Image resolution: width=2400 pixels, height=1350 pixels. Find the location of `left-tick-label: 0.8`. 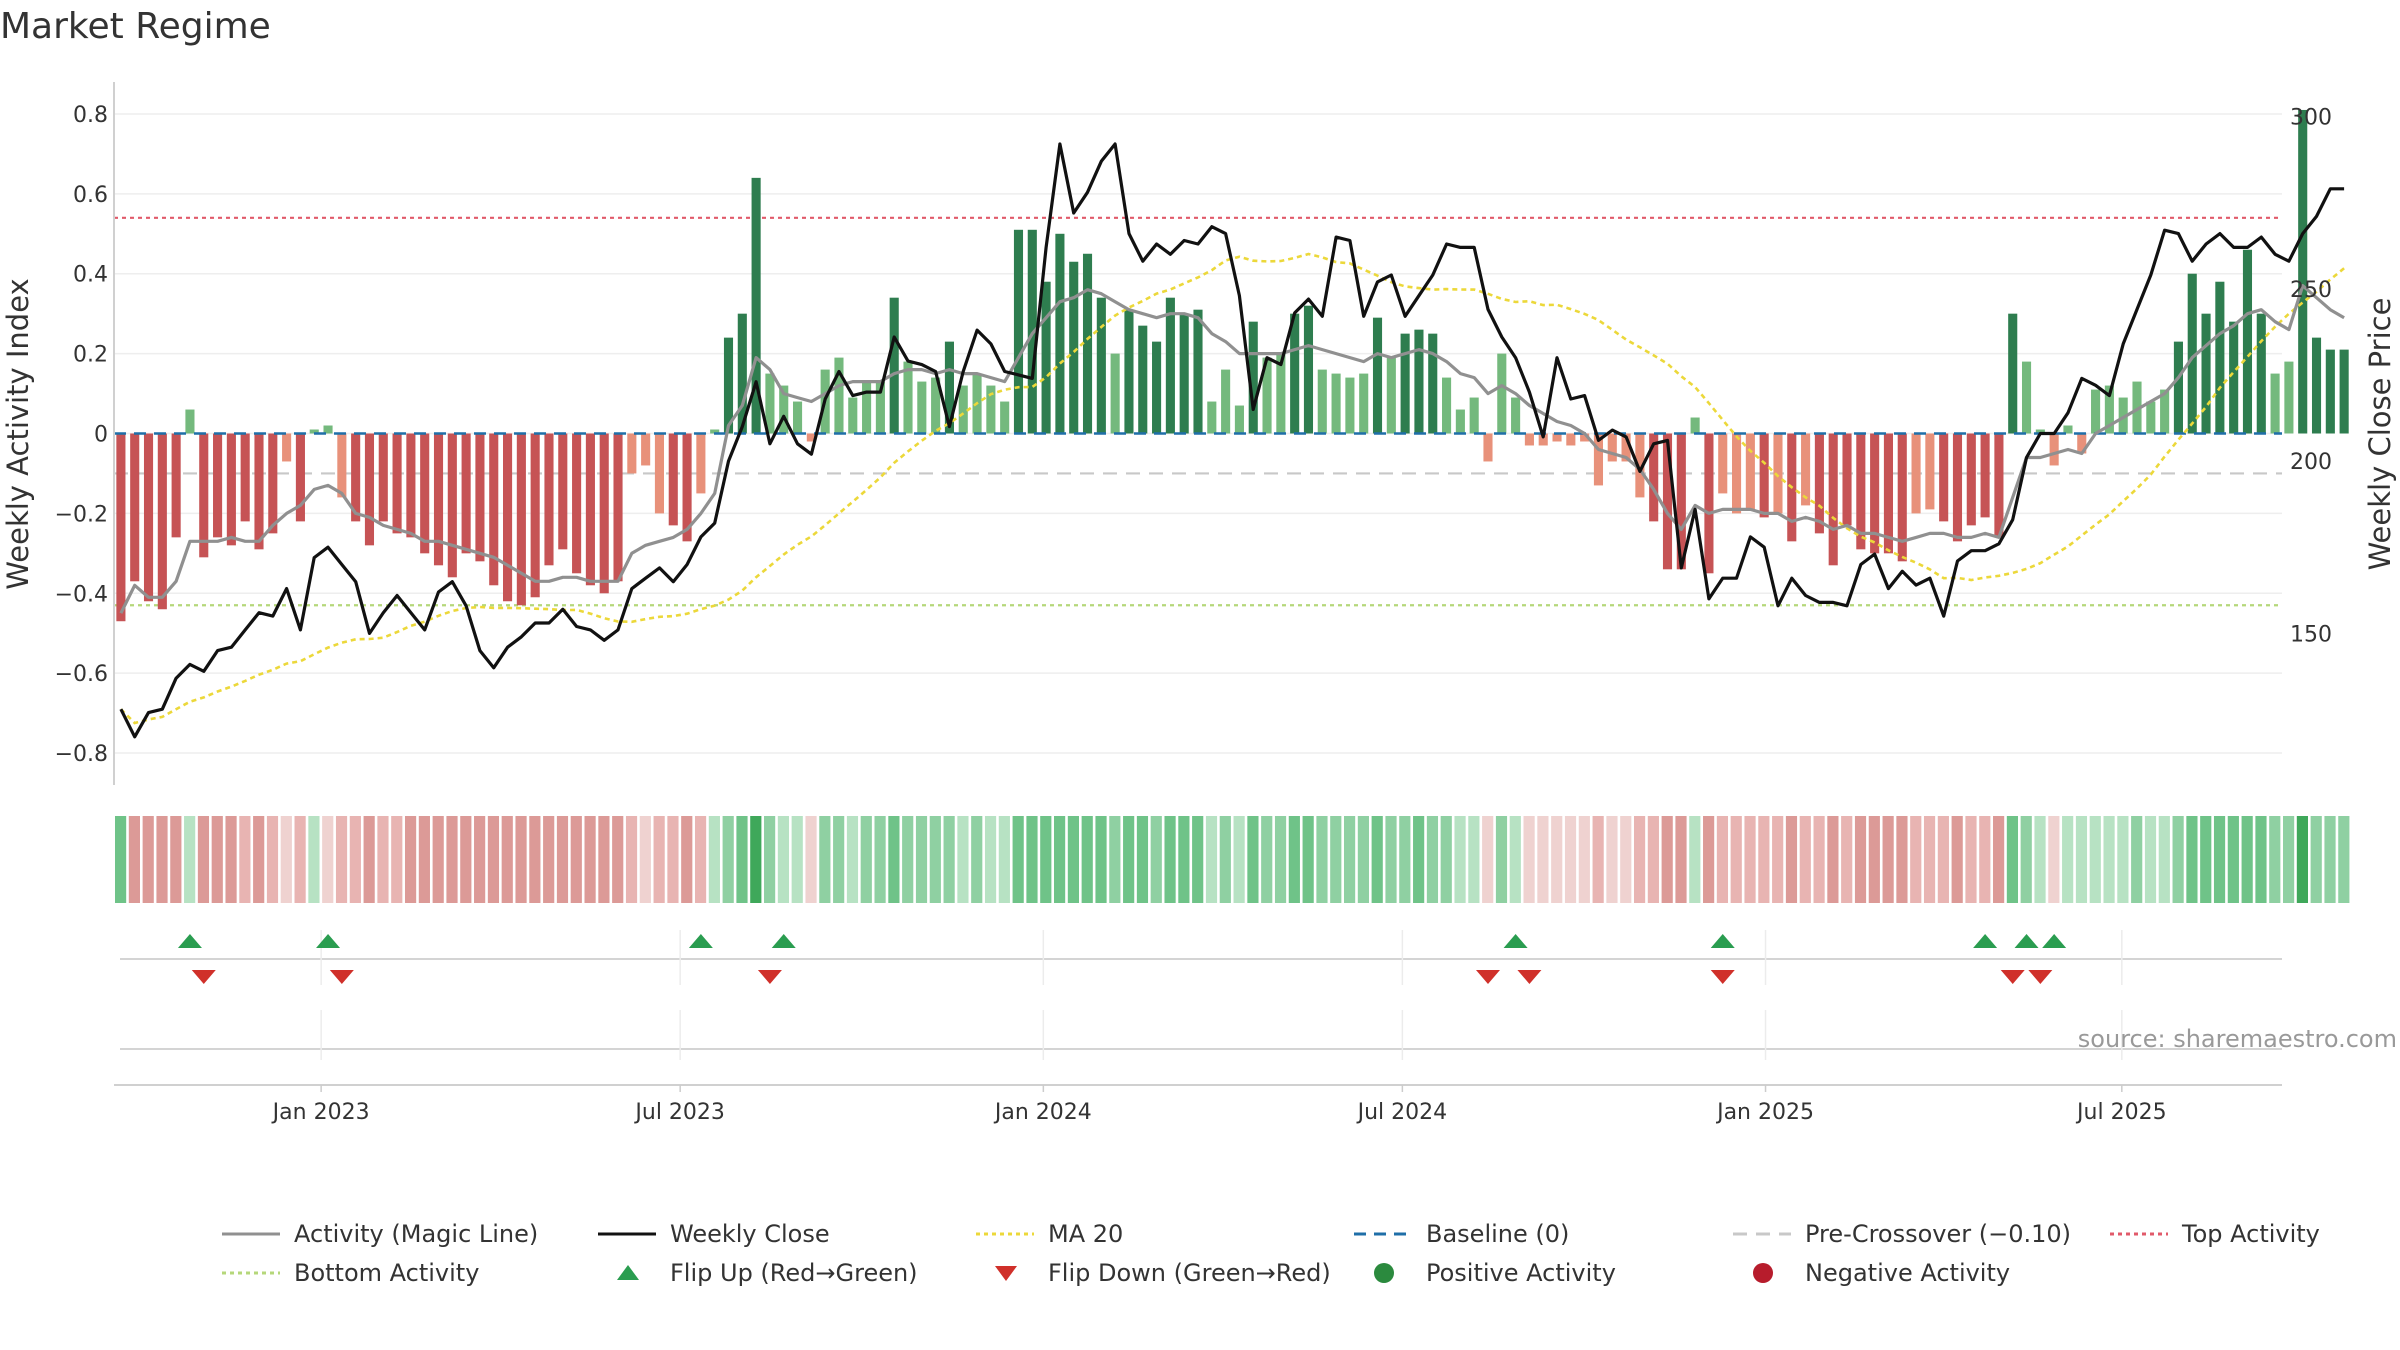

left-tick-label: 0.8 is located at coordinates (90, 115).